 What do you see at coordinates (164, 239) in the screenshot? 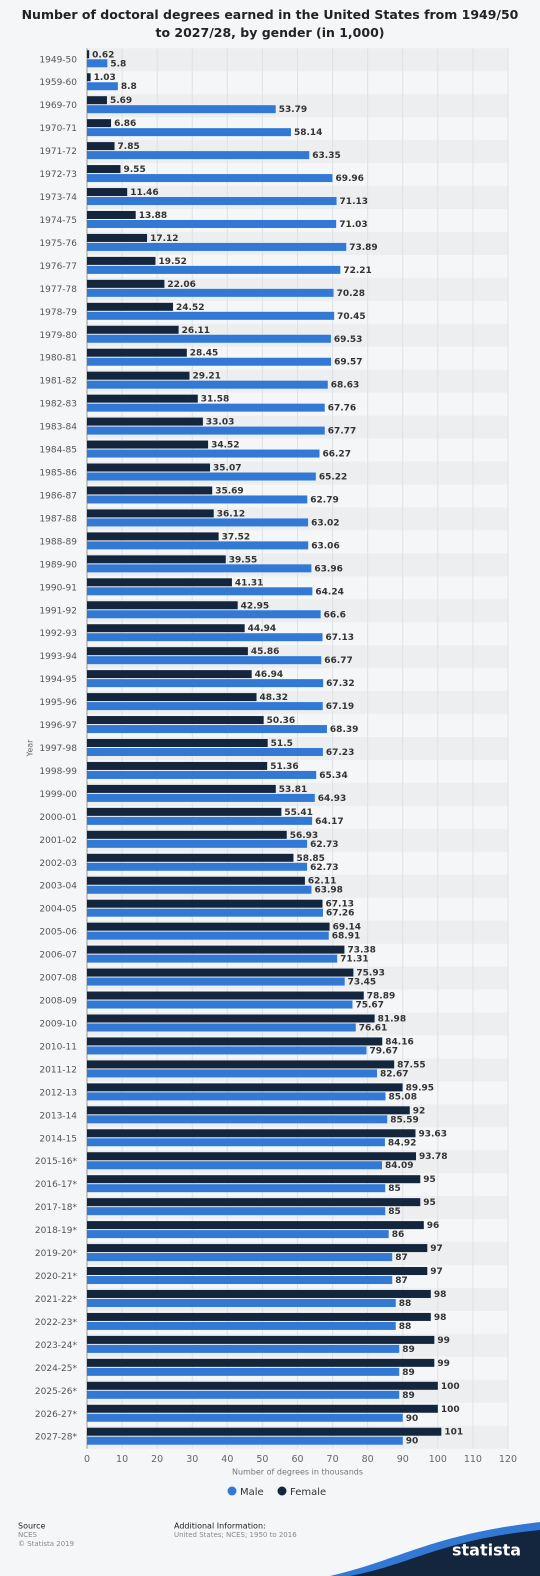
I see `value-label: 17.12` at bounding box center [164, 239].